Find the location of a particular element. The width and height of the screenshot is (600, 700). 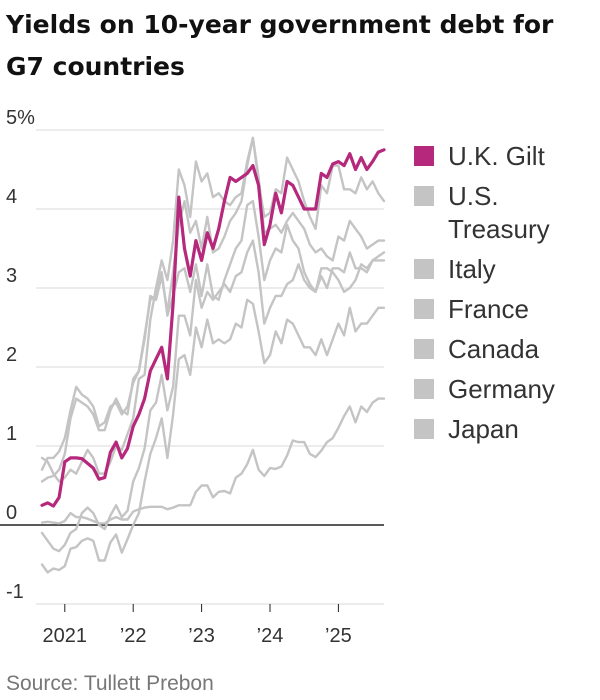

x-tick-label: ’22 is located at coordinates (133, 636).